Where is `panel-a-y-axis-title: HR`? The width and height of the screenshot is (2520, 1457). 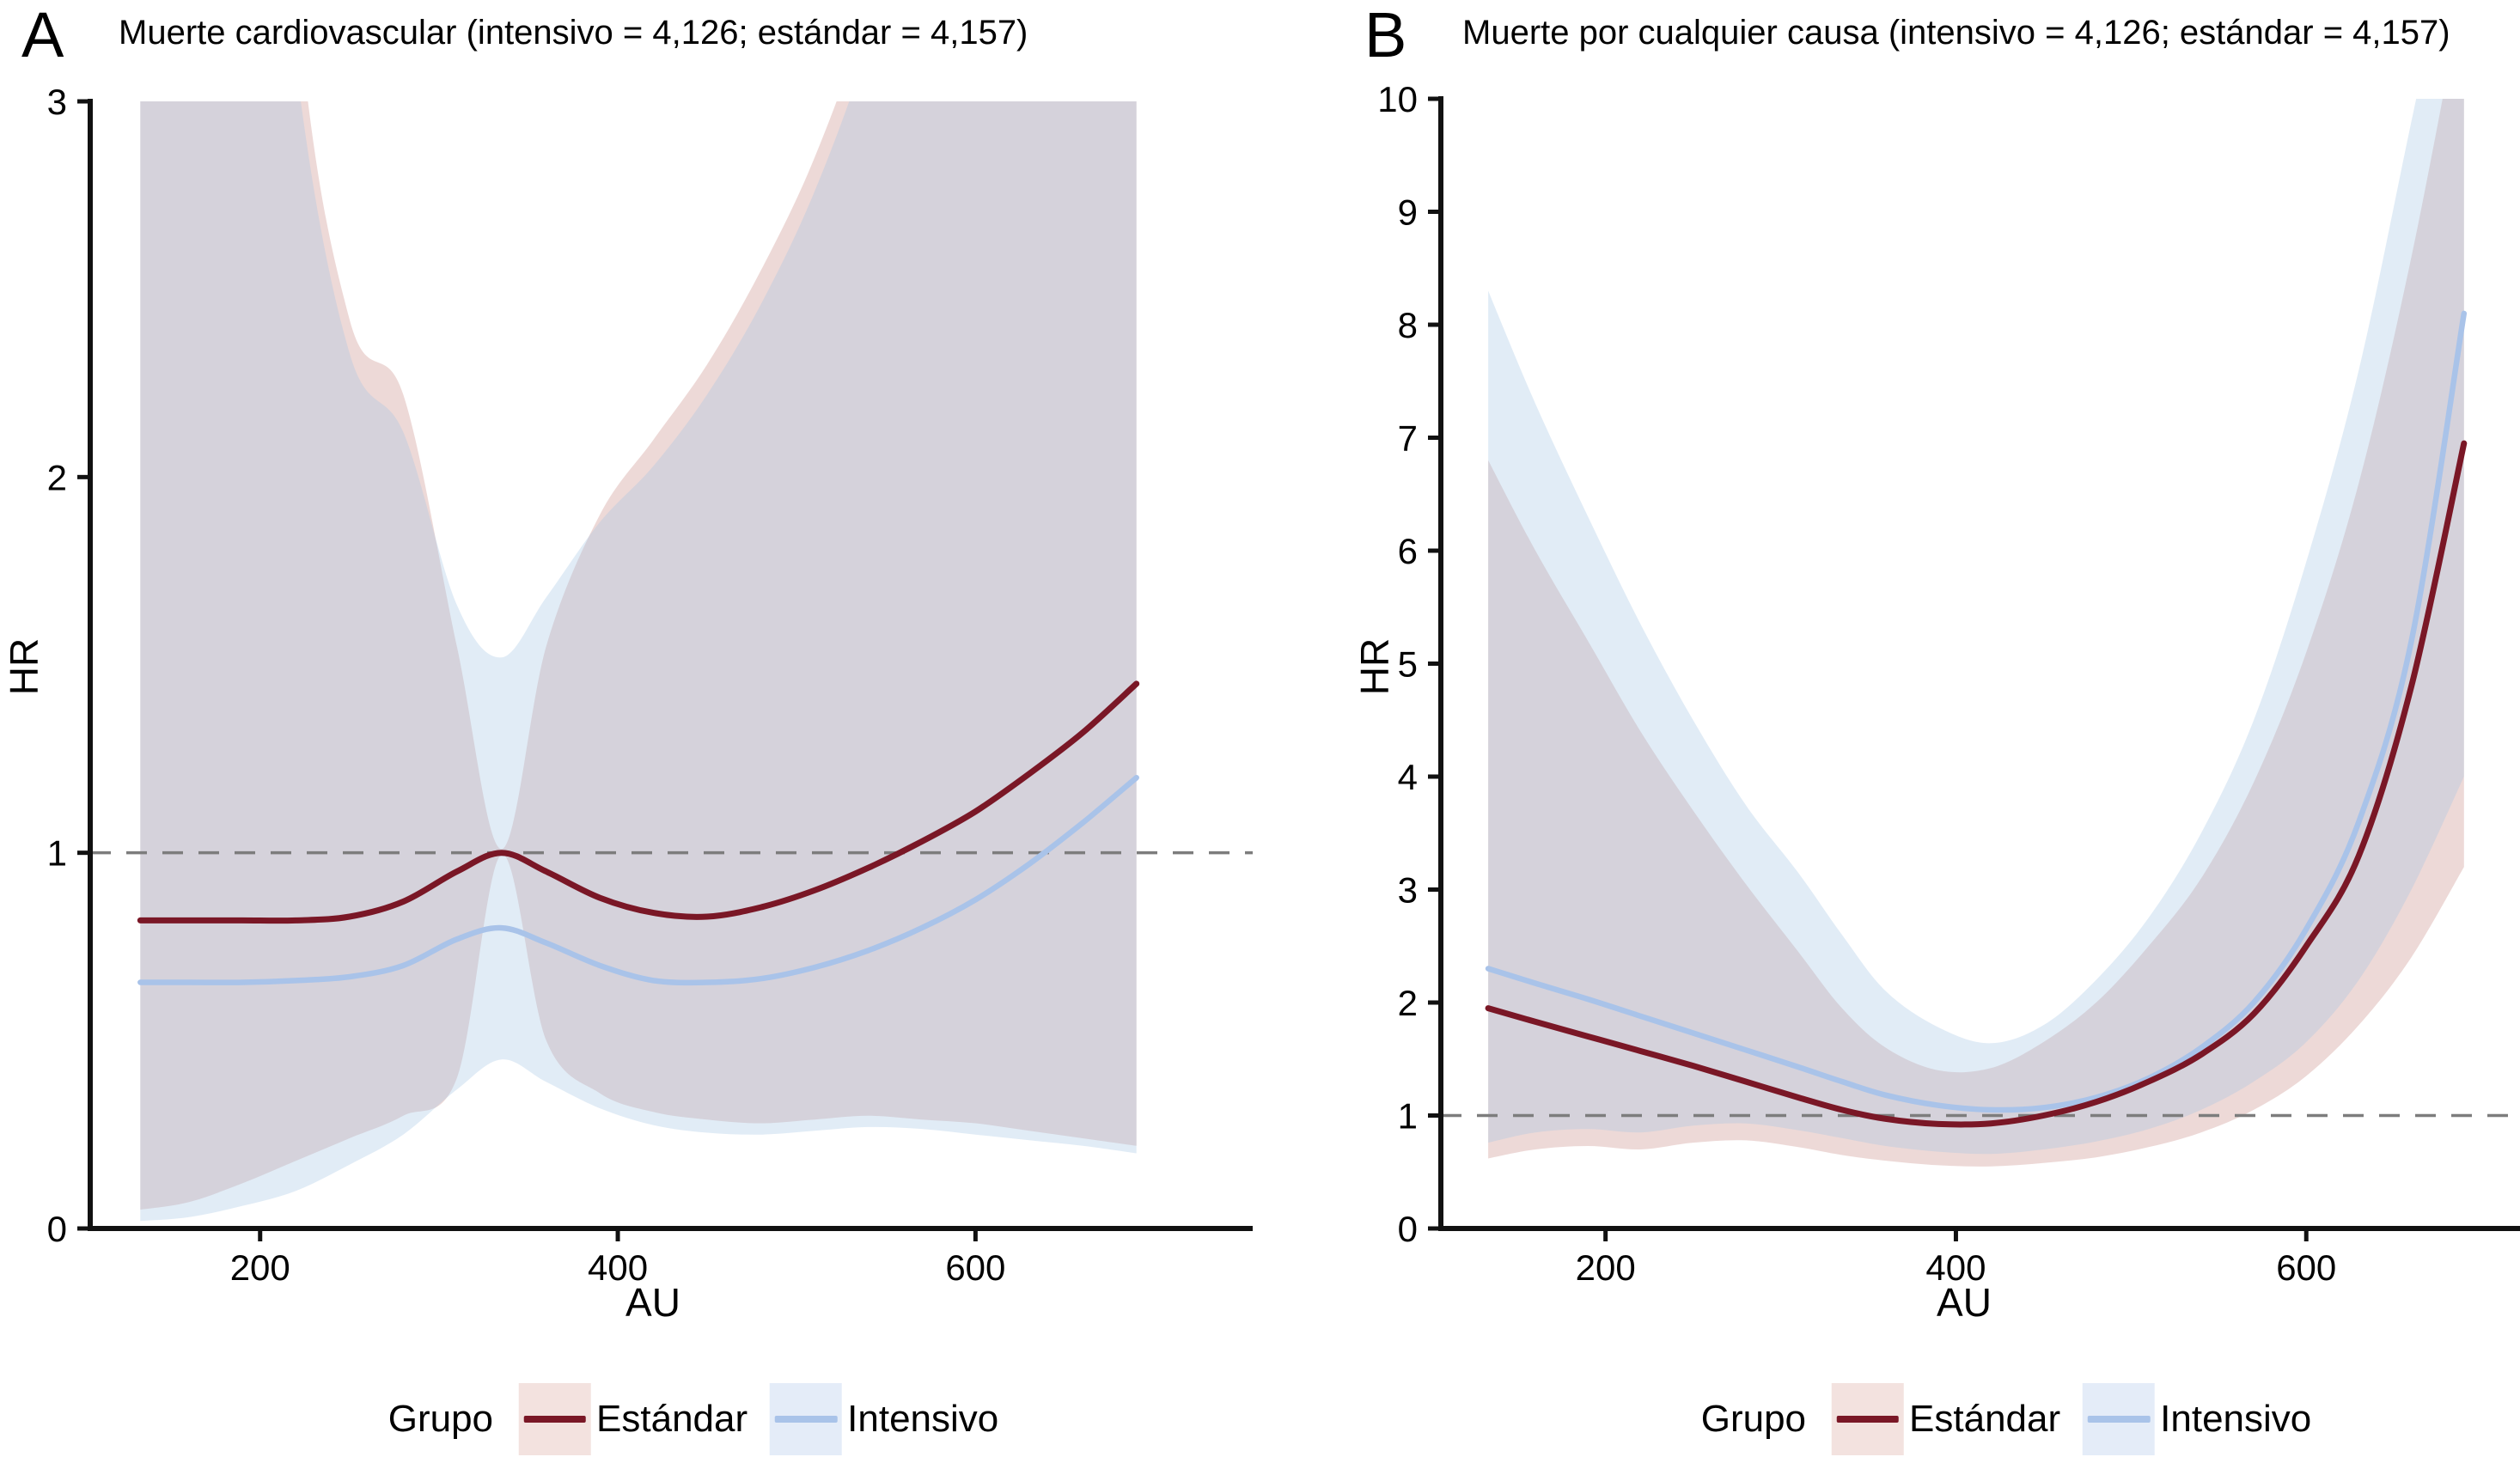 panel-a-y-axis-title: HR is located at coordinates (24, 666).